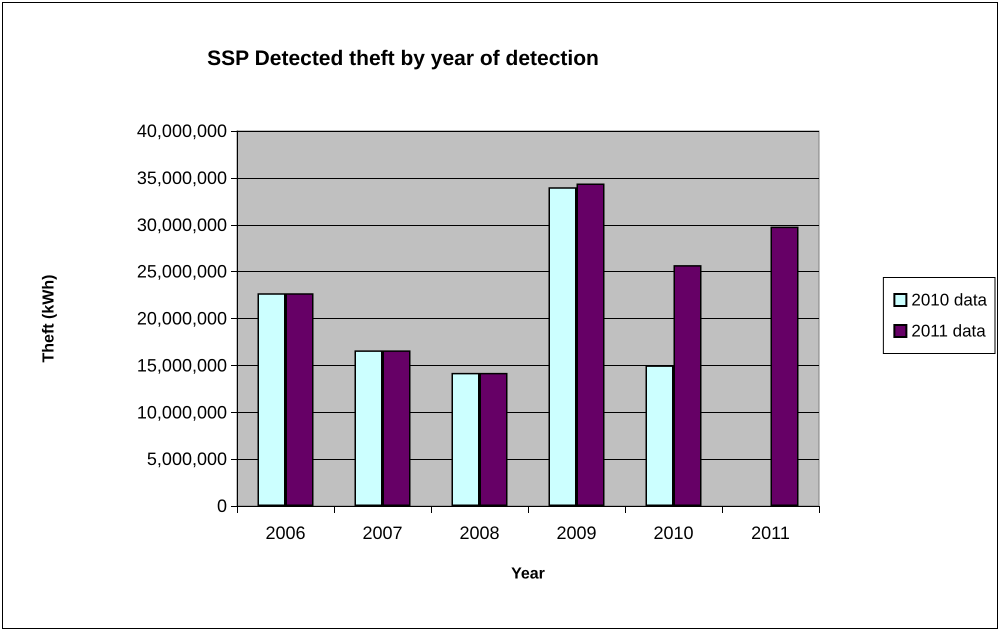  Describe the element at coordinates (49, 318) in the screenshot. I see `y-axis-title: Theft (kWh)` at that location.